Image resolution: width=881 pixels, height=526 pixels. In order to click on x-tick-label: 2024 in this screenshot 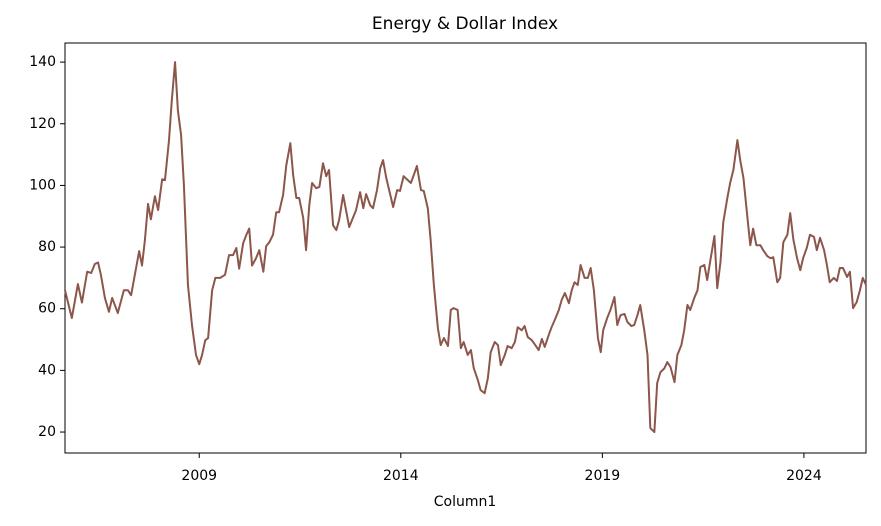, I will do `click(804, 476)`.